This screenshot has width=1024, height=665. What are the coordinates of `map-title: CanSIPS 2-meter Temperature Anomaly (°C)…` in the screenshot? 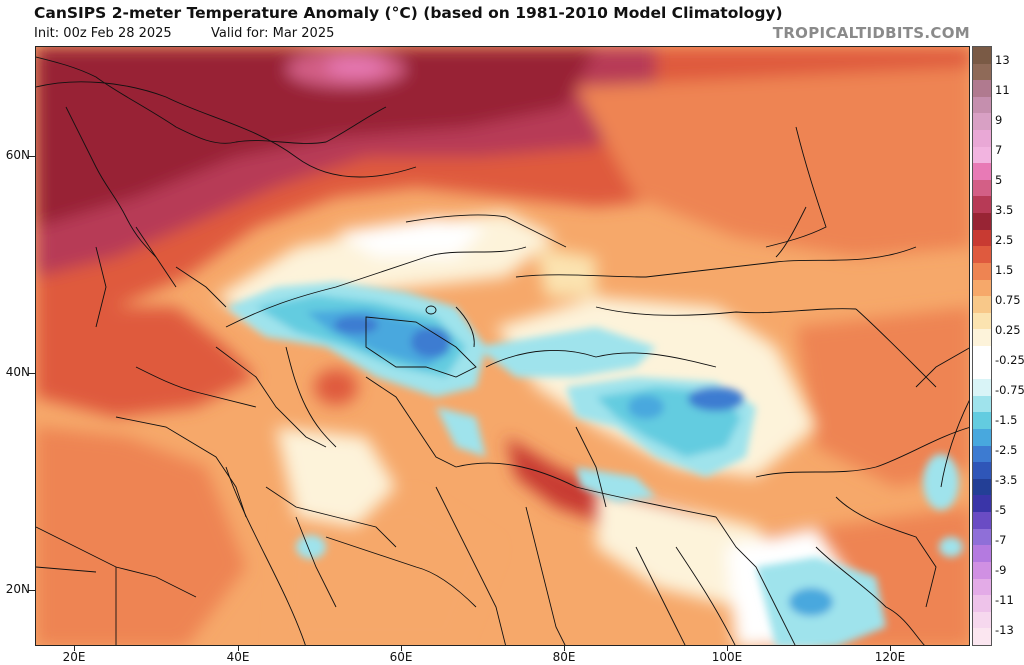 It's located at (408, 13).